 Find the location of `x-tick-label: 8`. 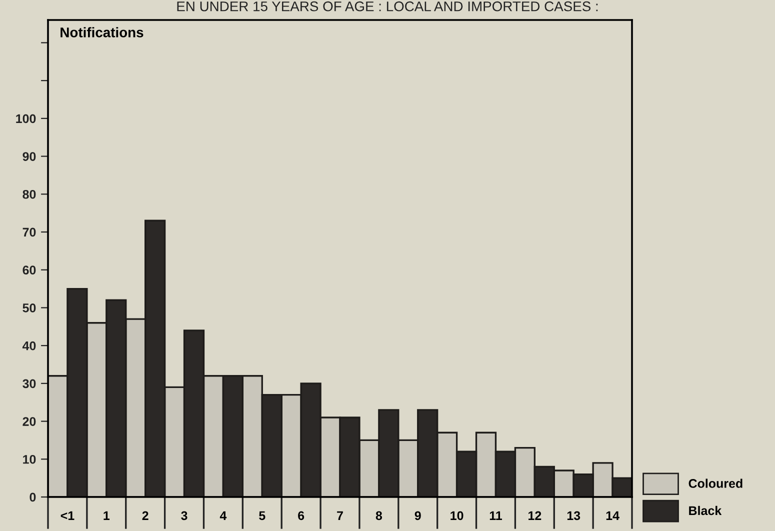

x-tick-label: 8 is located at coordinates (379, 515).